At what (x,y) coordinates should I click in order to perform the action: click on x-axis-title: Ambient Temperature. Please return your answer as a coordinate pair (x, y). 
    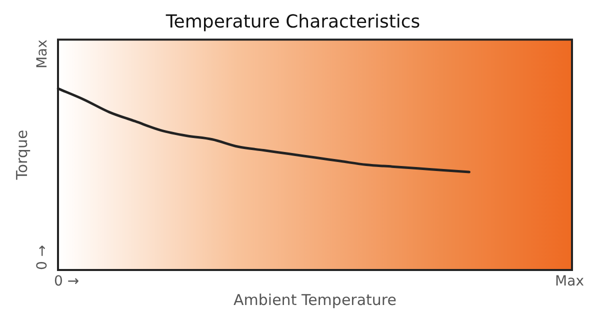
    Looking at the image, I should click on (315, 299).